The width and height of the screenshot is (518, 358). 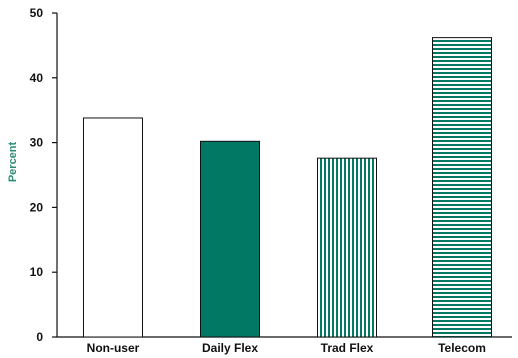 What do you see at coordinates (113, 227) in the screenshot?
I see `bar-non-user` at bounding box center [113, 227].